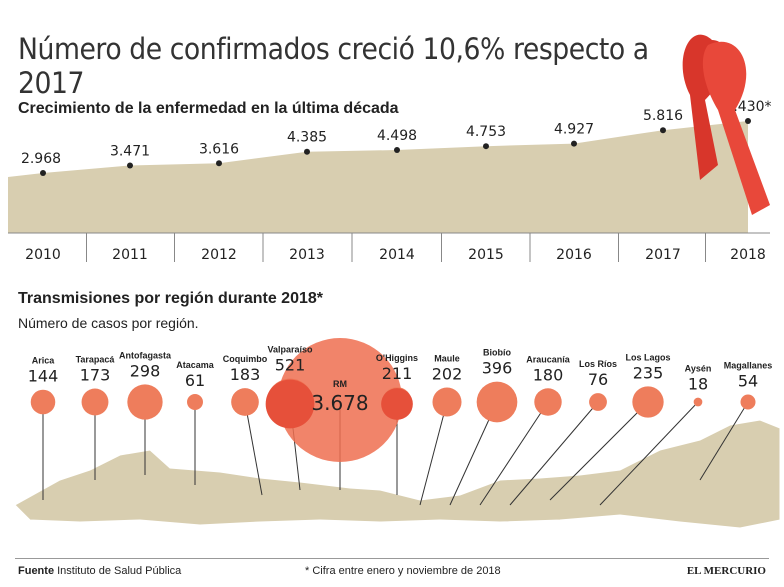 The width and height of the screenshot is (784, 587). Describe the element at coordinates (43, 255) in the screenshot. I see `x-tick-label: 2010` at that location.